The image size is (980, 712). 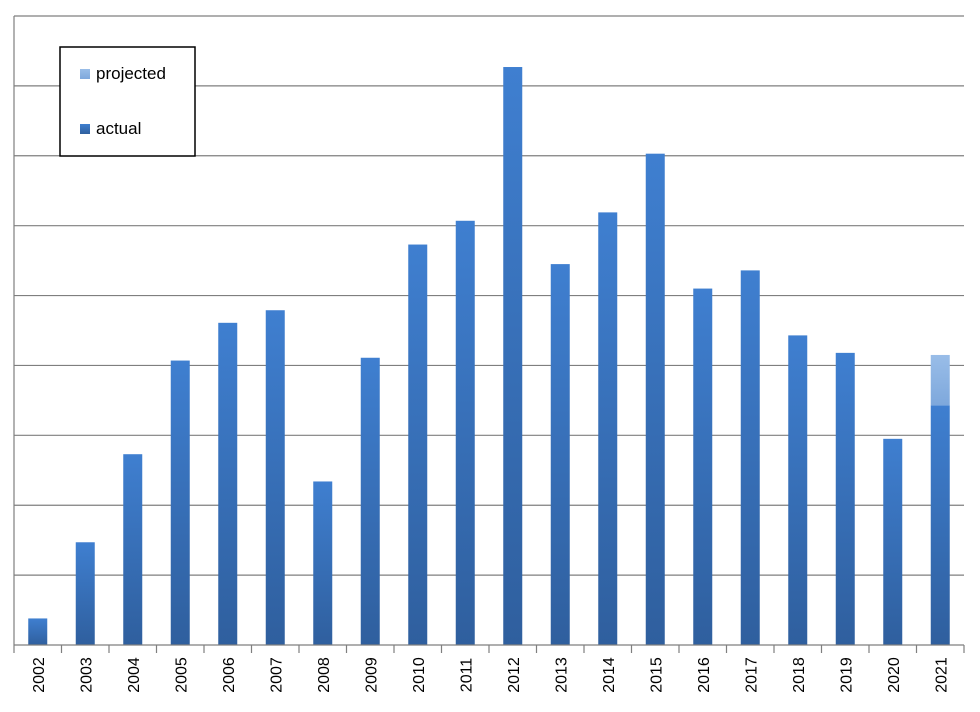 What do you see at coordinates (940, 525) in the screenshot?
I see `bar-actual-2021` at bounding box center [940, 525].